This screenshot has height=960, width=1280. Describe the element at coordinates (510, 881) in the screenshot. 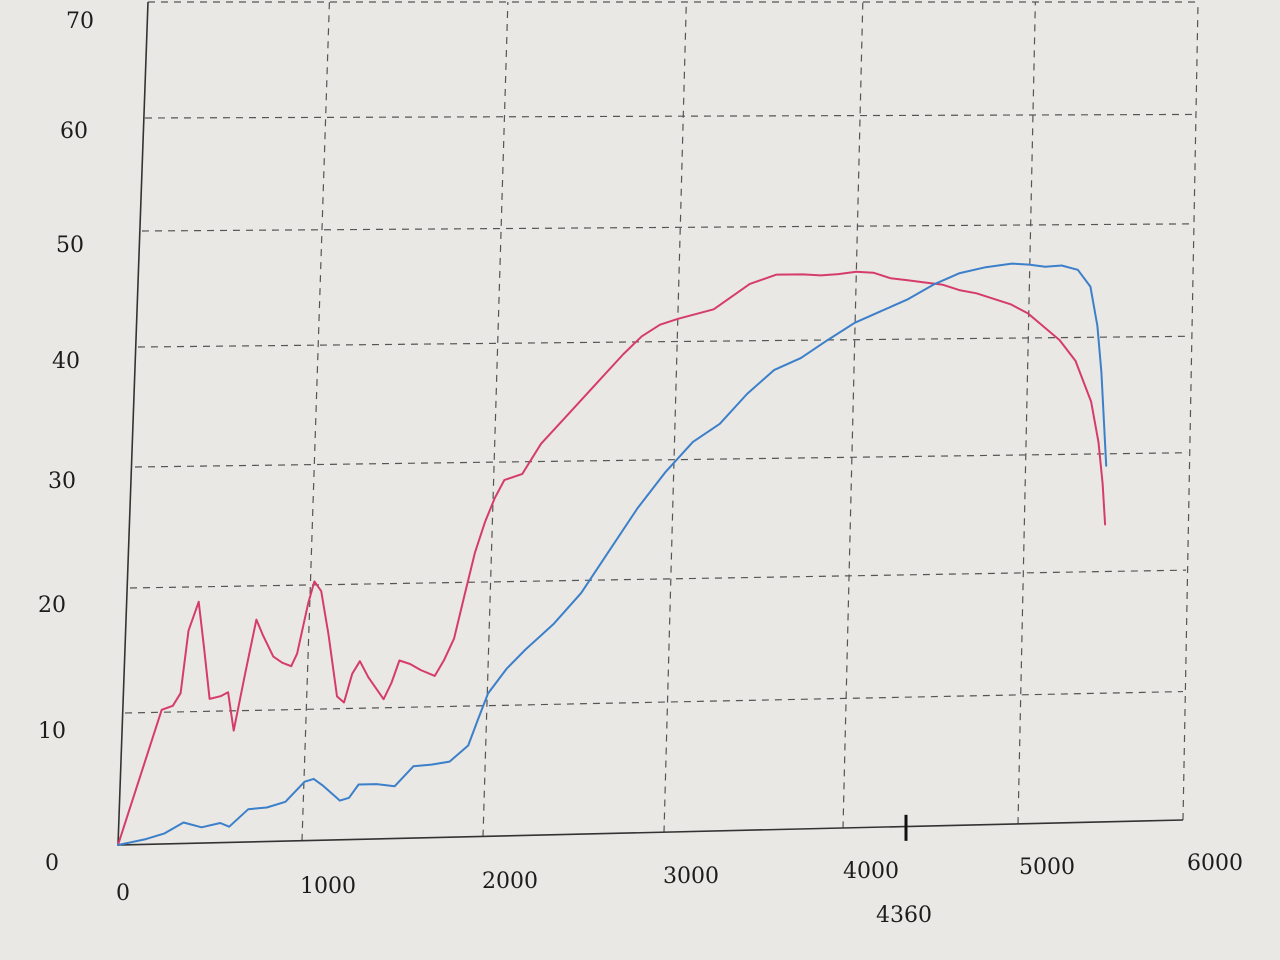

I see `x-tick-label: 2000` at that location.